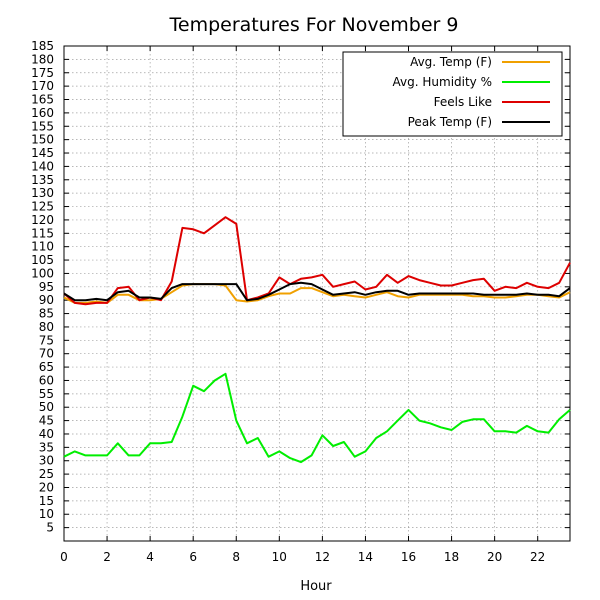 Image resolution: width=600 pixels, height=600 pixels. I want to click on y-tick-label: 155, so click(42, 126).